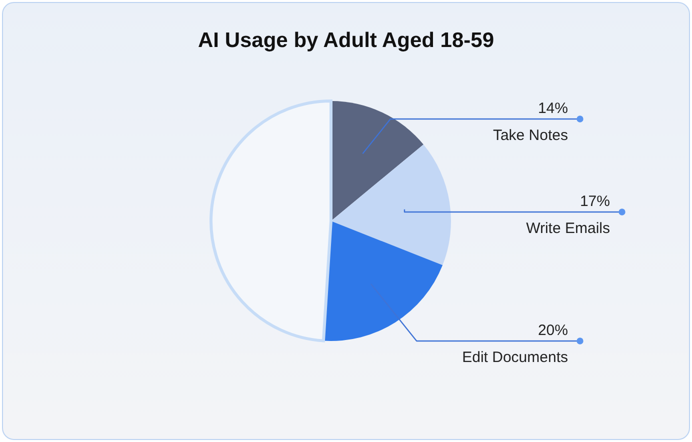  I want to click on data-label: 17%, so click(595, 201).